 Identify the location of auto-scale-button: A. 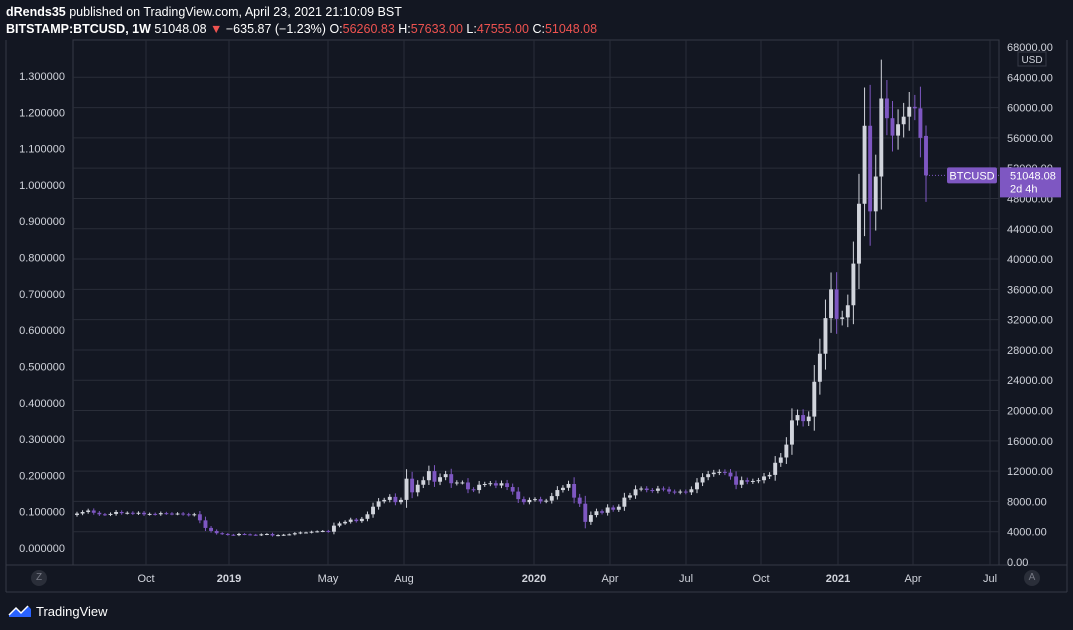
(1032, 578).